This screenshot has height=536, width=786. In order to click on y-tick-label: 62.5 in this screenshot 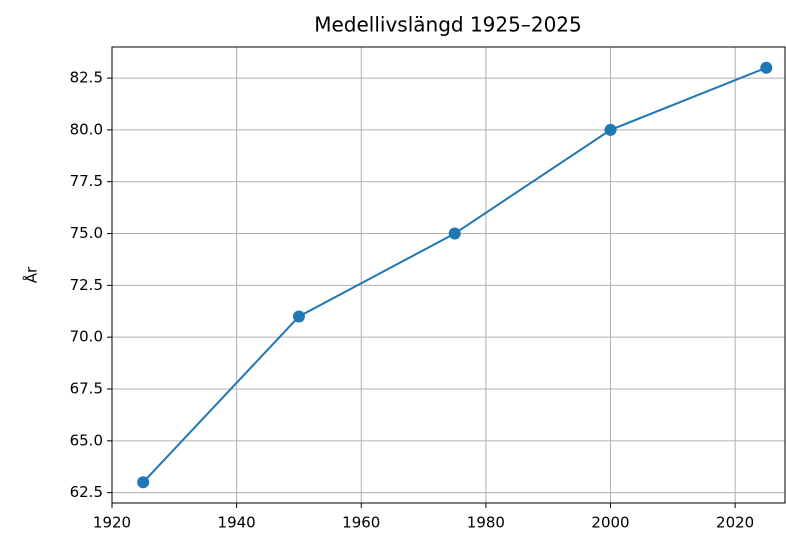, I will do `click(86, 492)`.